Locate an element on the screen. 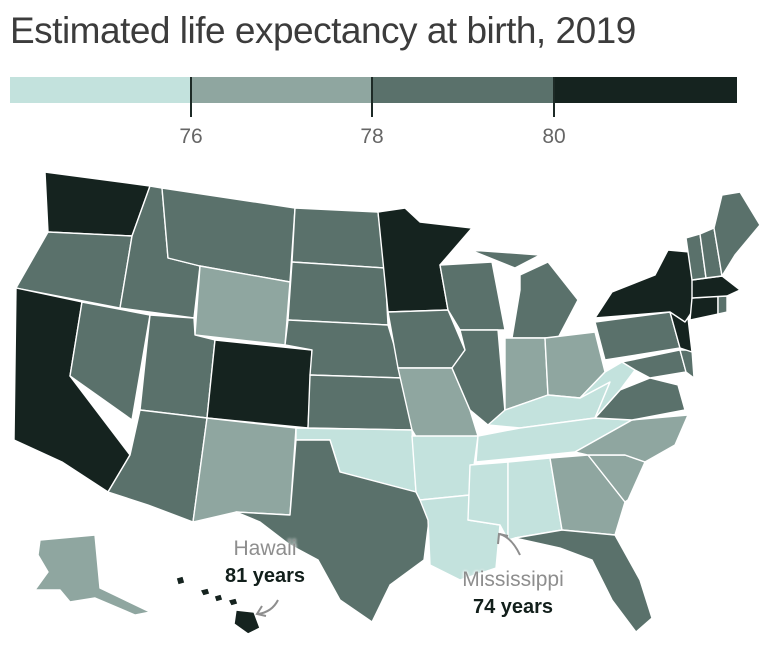 This screenshot has width=770, height=652. state-north-dakota is located at coordinates (338, 238).